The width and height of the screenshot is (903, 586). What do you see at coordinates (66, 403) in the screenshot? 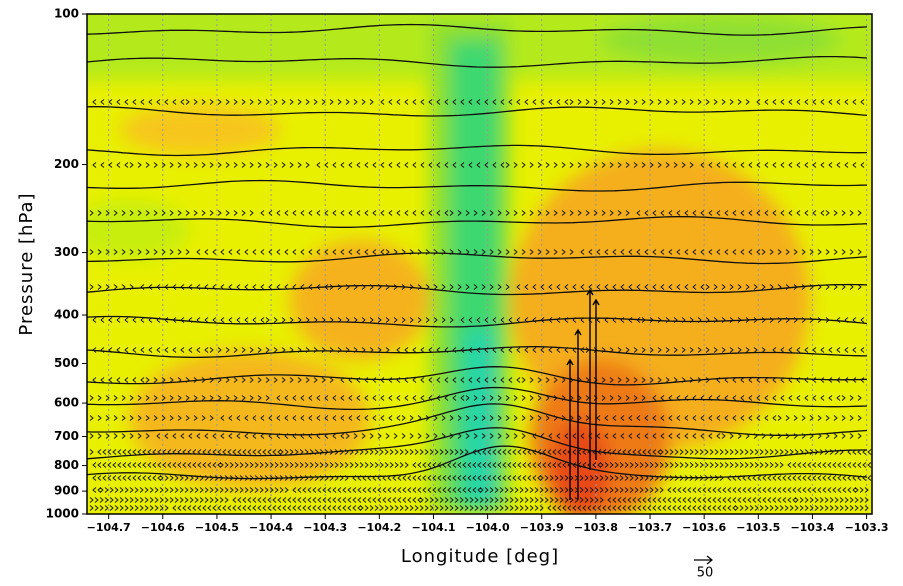
I see `y-tick-label: 600` at bounding box center [66, 403].